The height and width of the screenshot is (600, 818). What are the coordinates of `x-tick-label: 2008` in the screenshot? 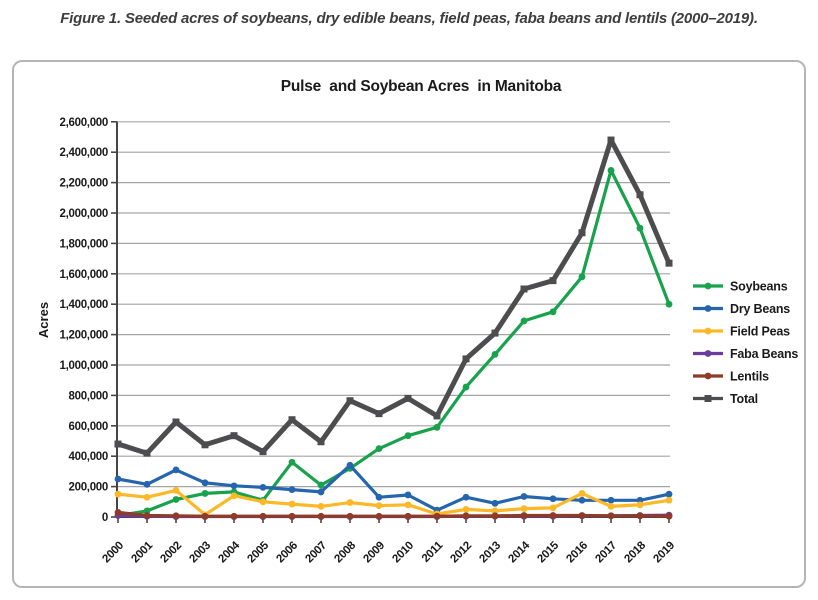 It's located at (345, 552).